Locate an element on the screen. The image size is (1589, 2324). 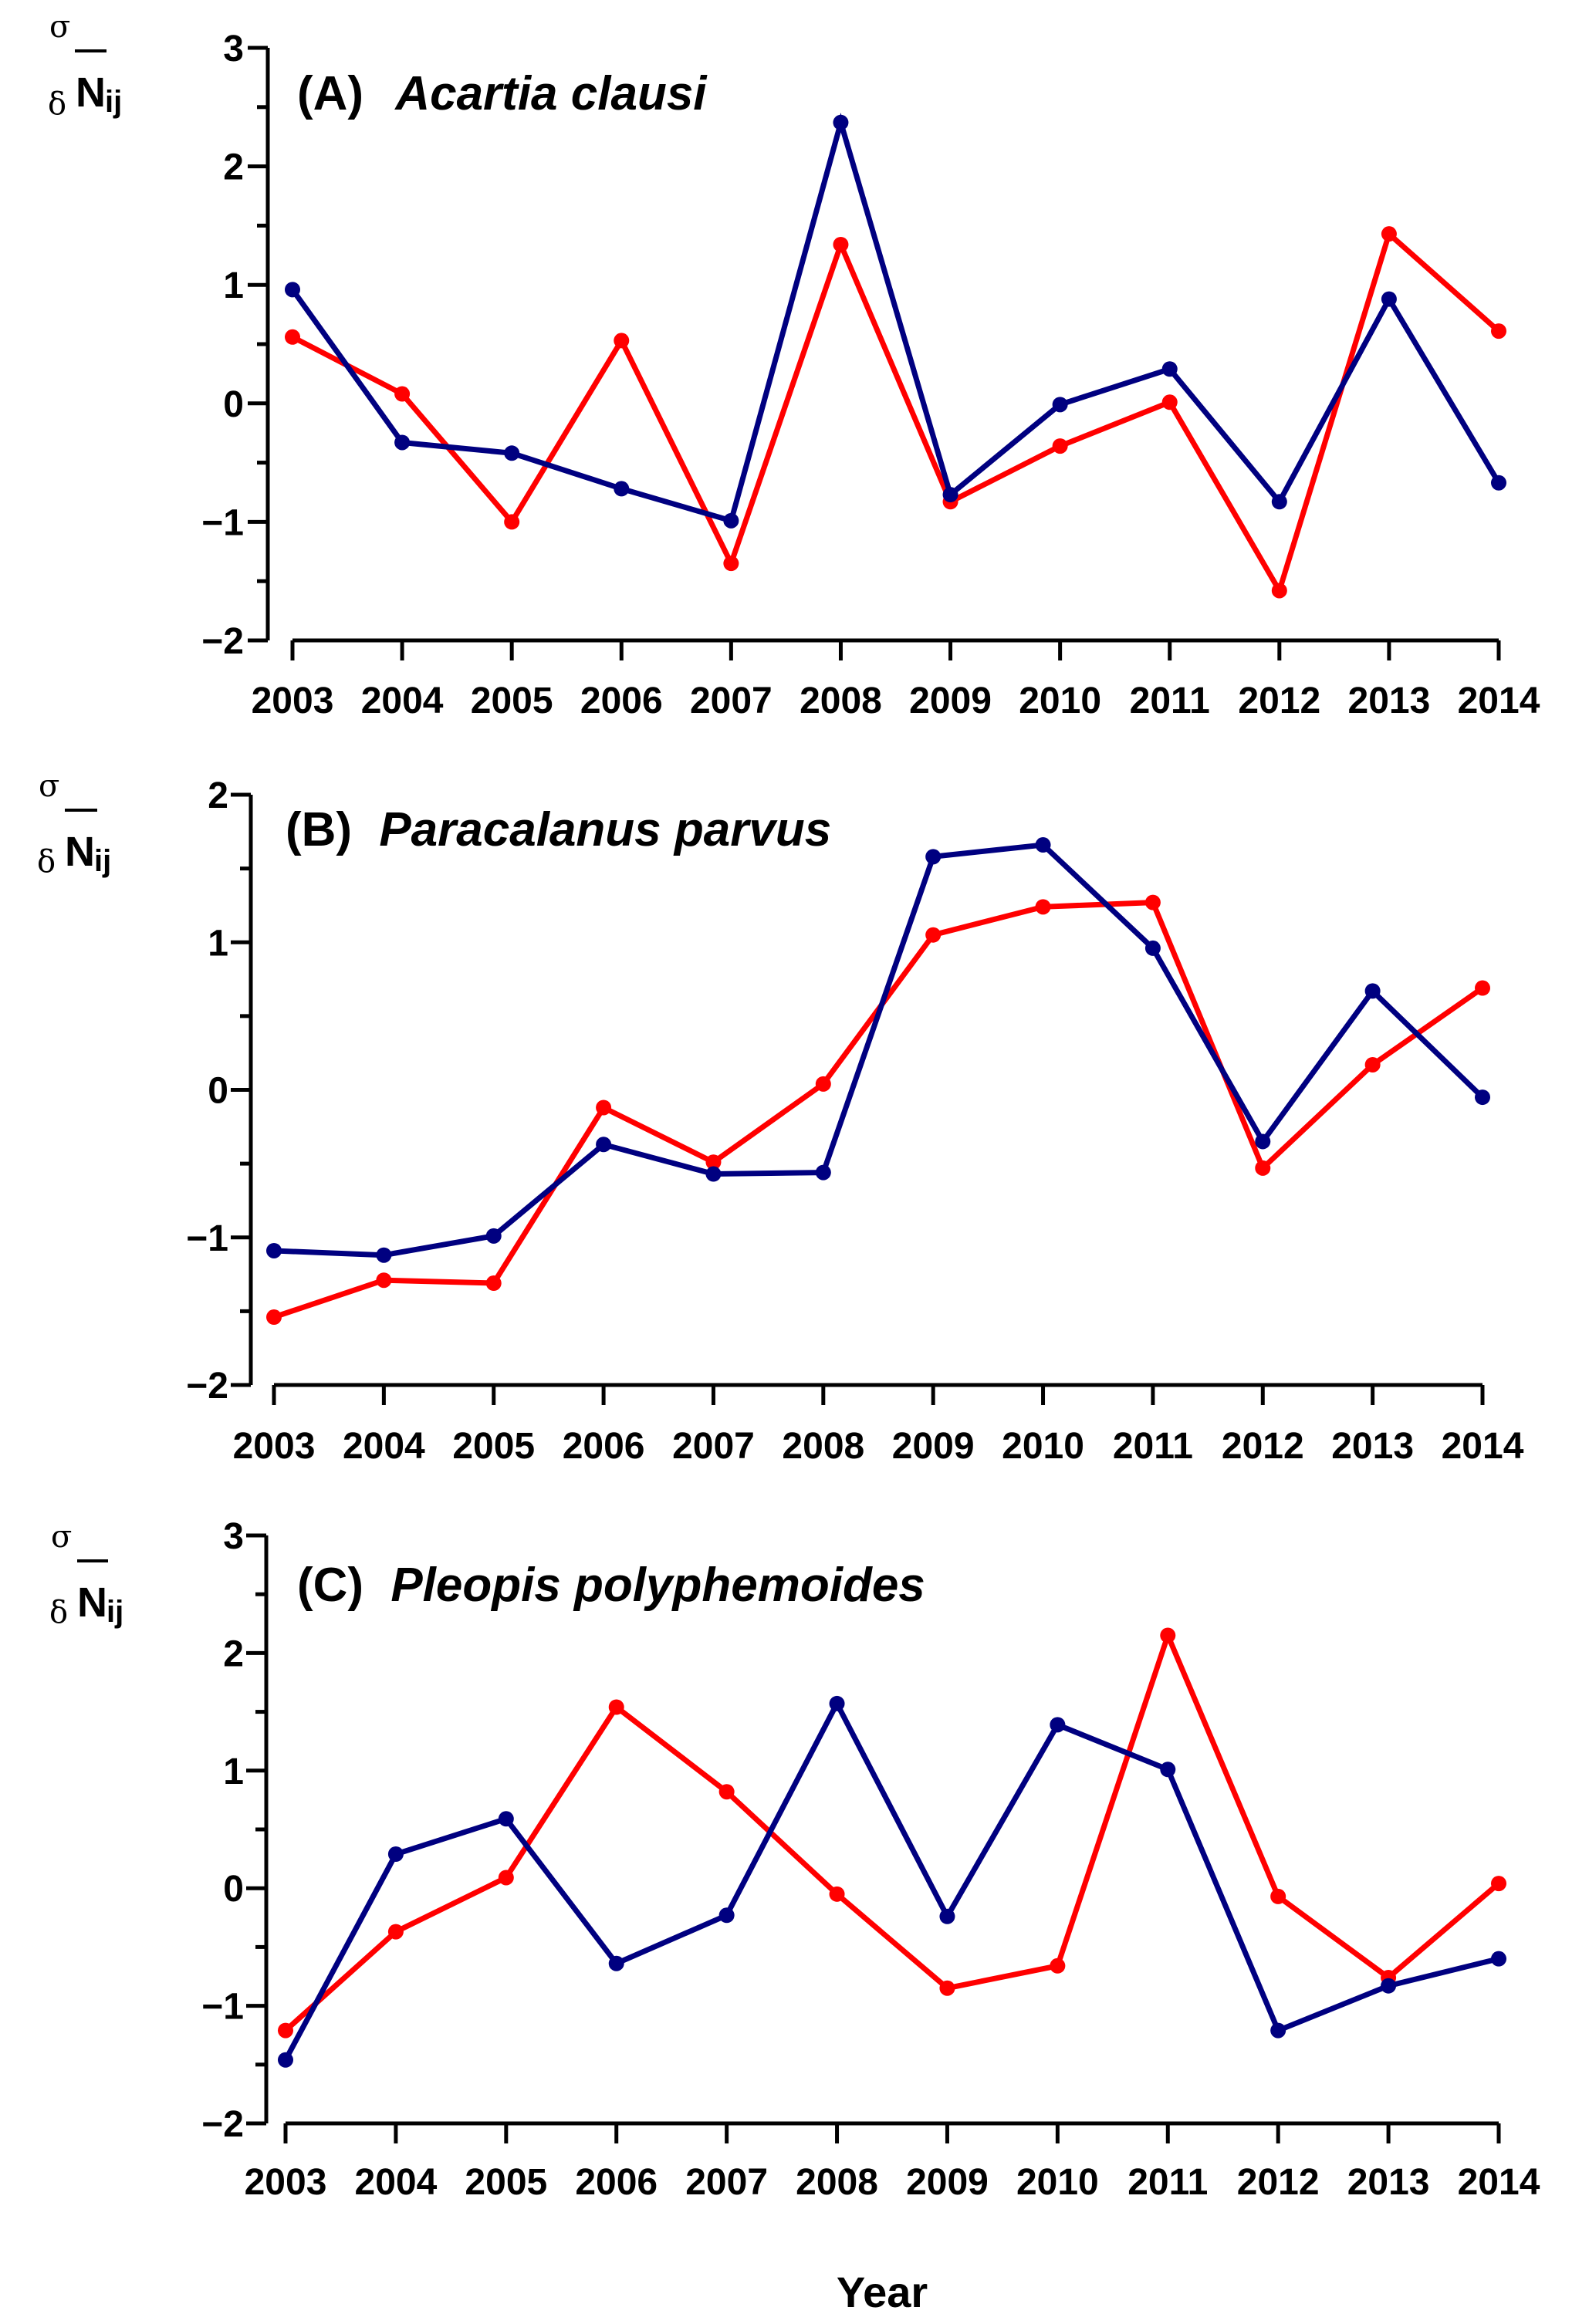
panel-a-x-tick-label: 2013 is located at coordinates (1389, 701).